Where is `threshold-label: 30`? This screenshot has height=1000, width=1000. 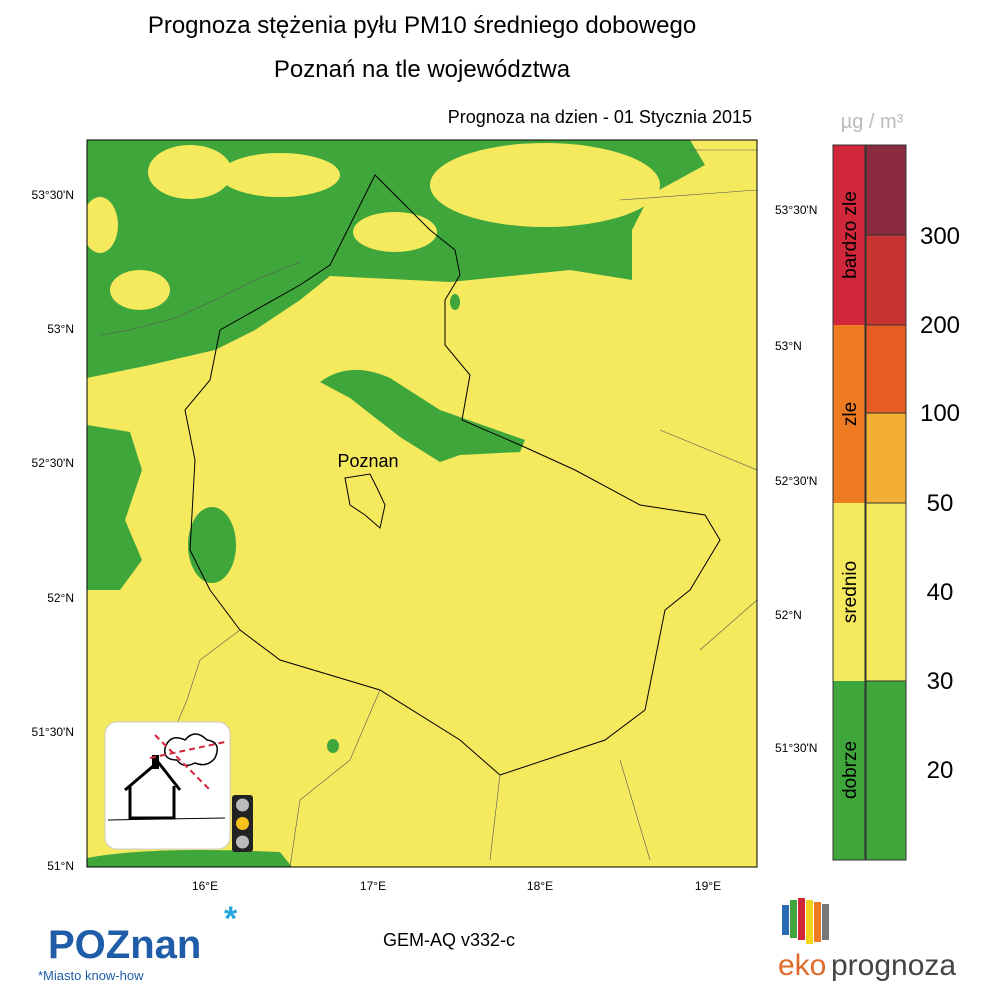
threshold-label: 30 is located at coordinates (940, 681).